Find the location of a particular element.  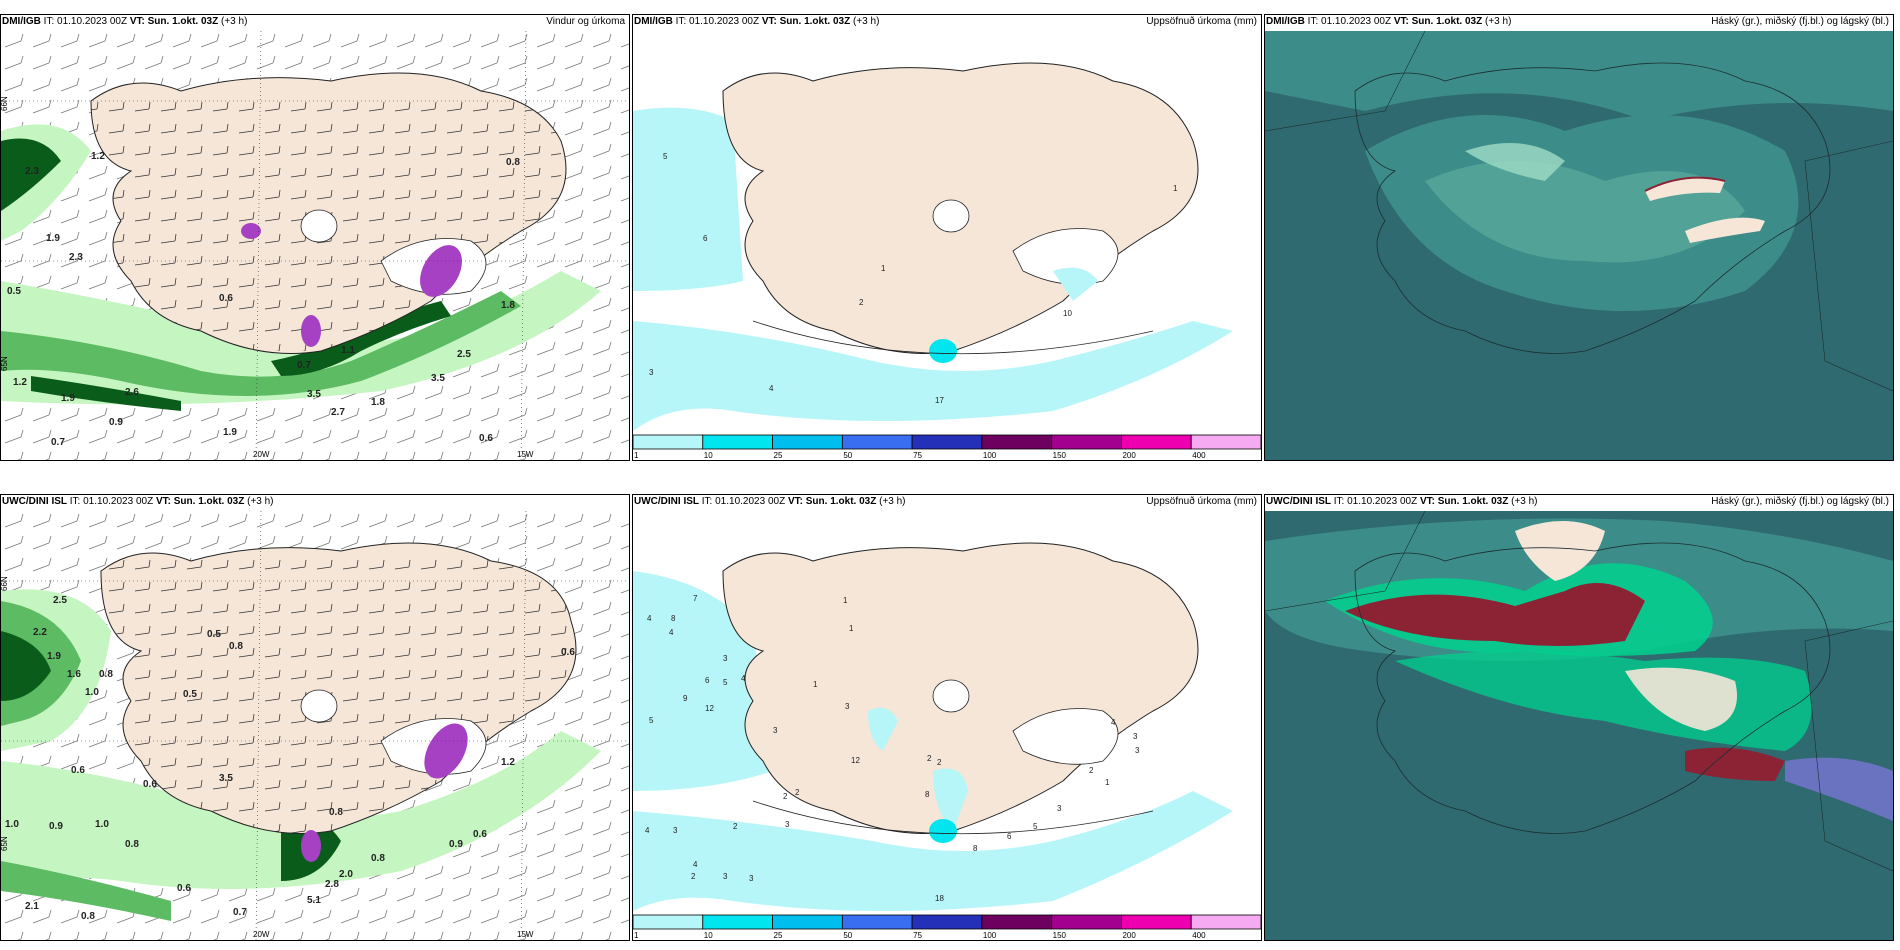

colorbar-tick: 10 is located at coordinates (708, 455).